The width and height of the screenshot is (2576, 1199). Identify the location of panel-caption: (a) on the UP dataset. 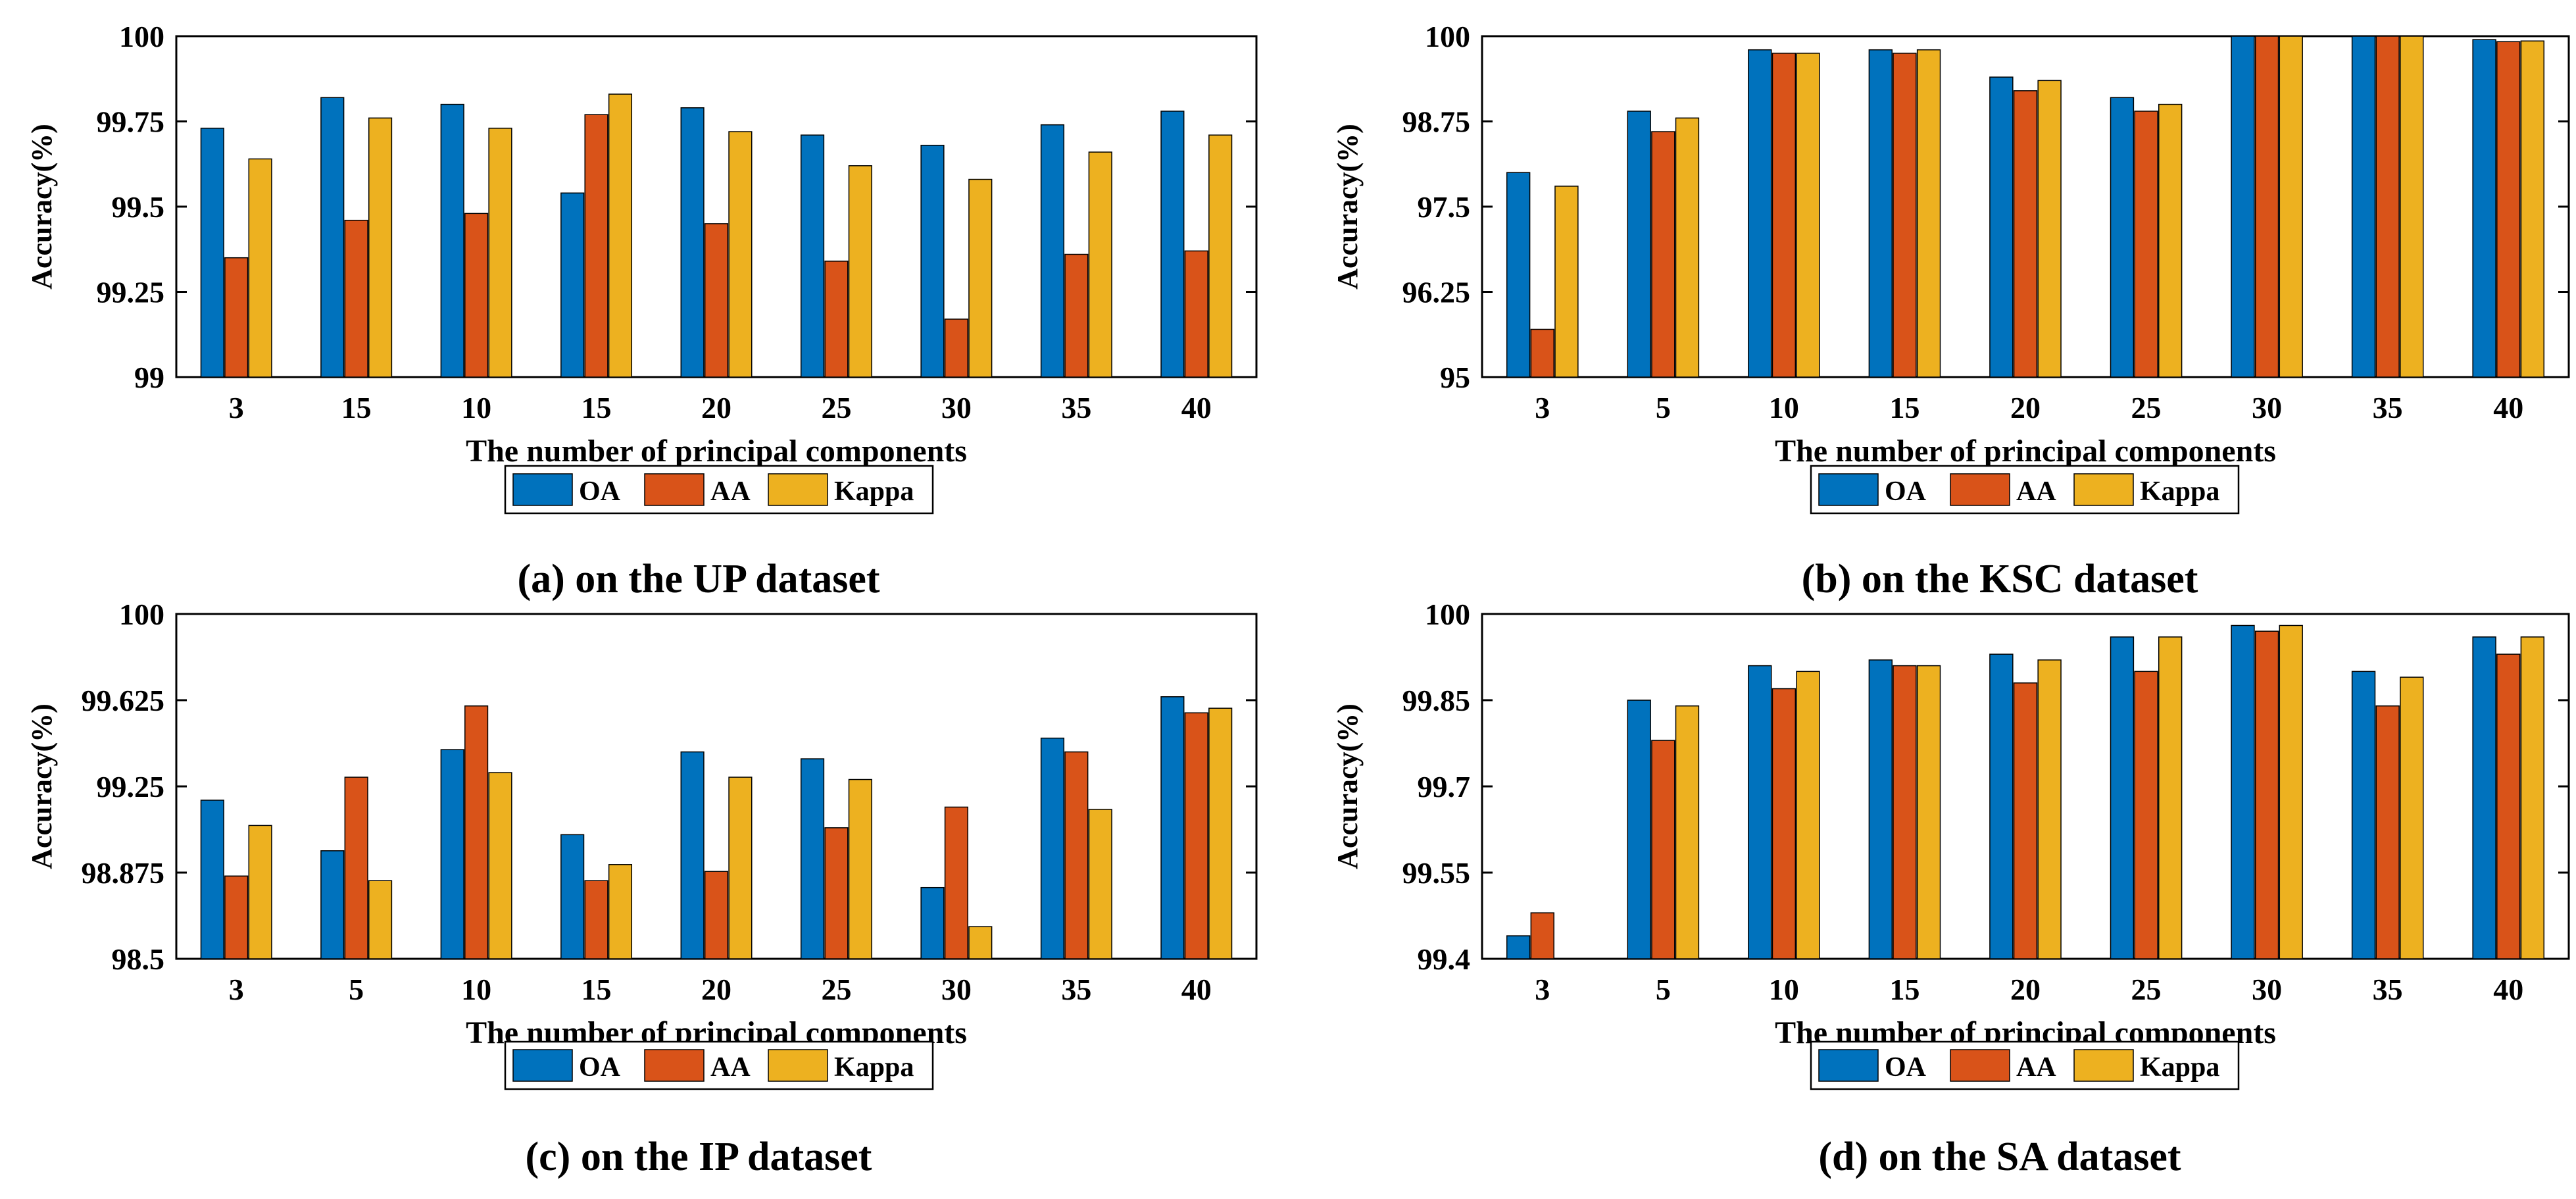
(698, 579).